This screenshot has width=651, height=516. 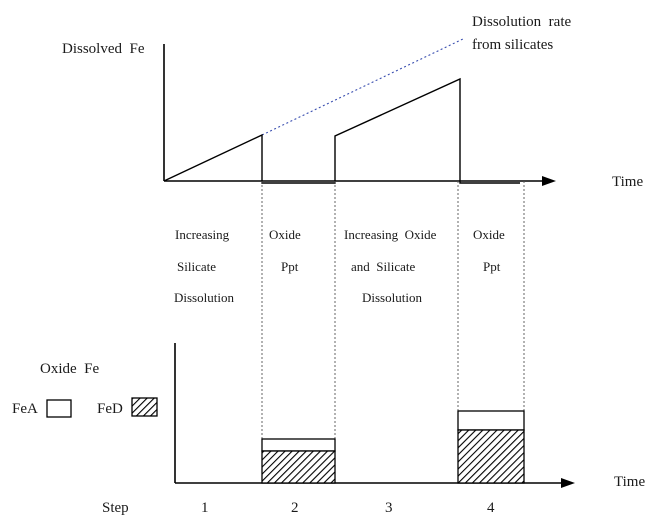 I want to click on silicate-rate-trend-line, so click(x=363, y=86).